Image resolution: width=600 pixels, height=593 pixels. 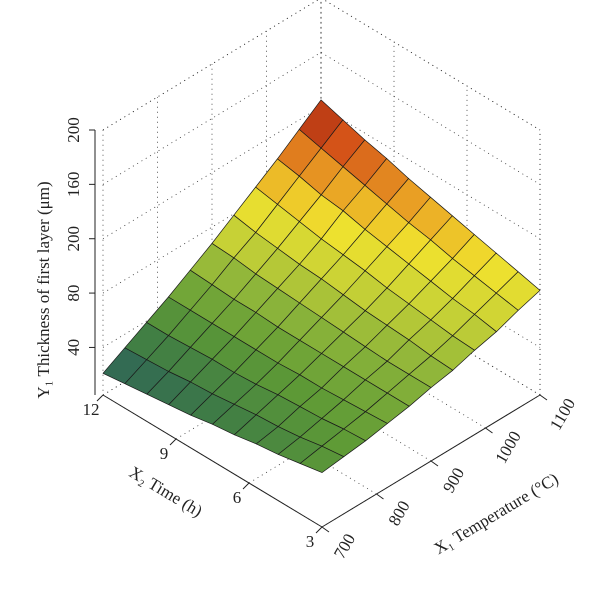 I want to click on x-tick-label: 800, so click(x=399, y=513).